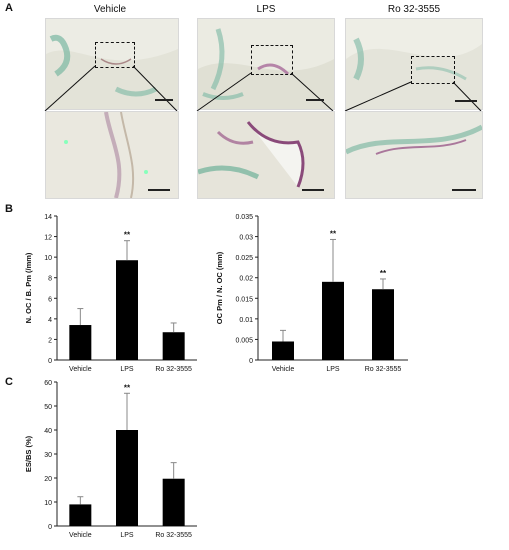 This screenshot has height=550, width=509. I want to click on y-axis-label: N. OC / B. Pm (/mm), so click(28, 287).